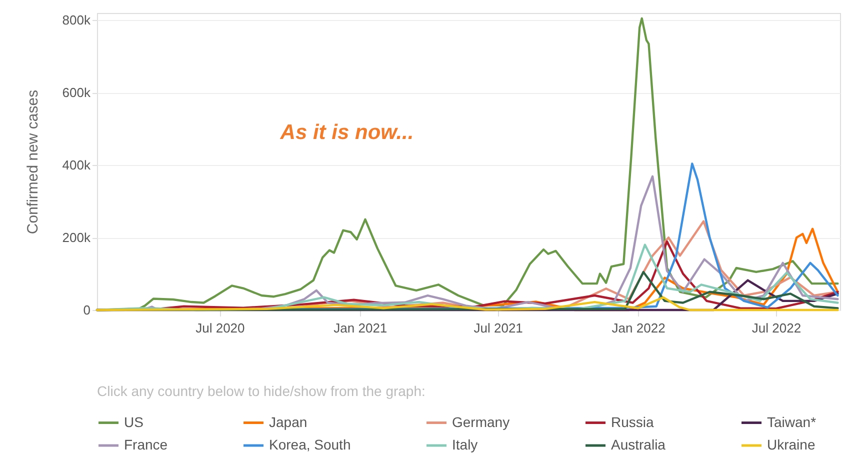  Describe the element at coordinates (465, 444) in the screenshot. I see `legend-label: Italy` at that location.